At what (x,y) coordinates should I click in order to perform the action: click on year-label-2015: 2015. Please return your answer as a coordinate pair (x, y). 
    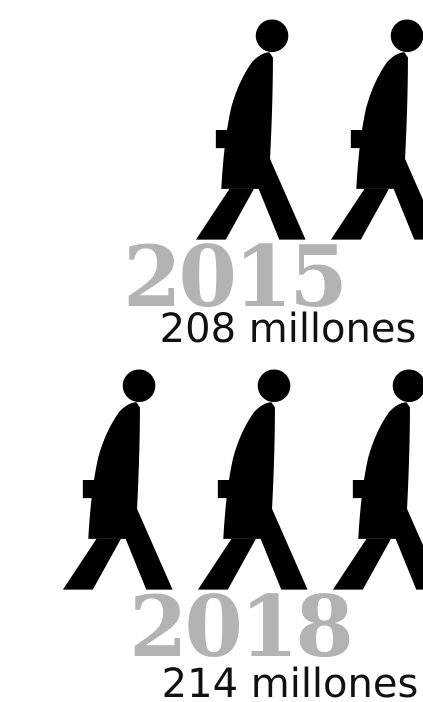
    Looking at the image, I should click on (234, 276).